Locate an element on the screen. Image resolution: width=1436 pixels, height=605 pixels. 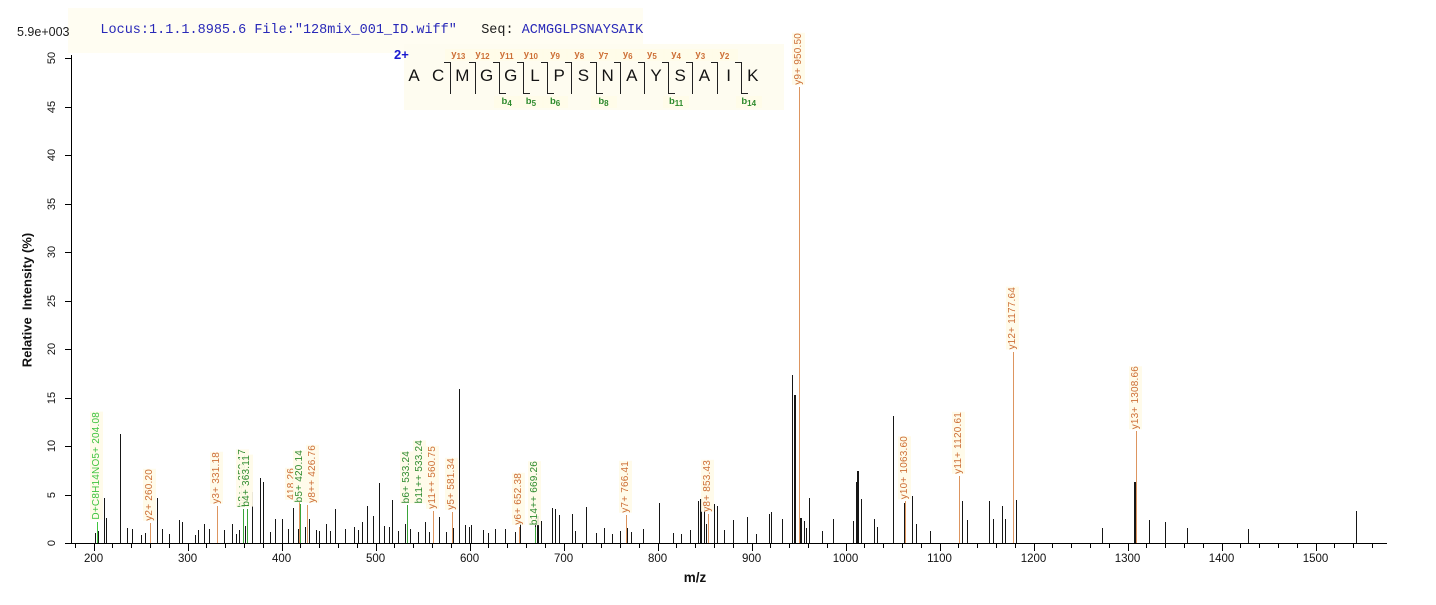
ion-number: 10 is located at coordinates (533, 56).